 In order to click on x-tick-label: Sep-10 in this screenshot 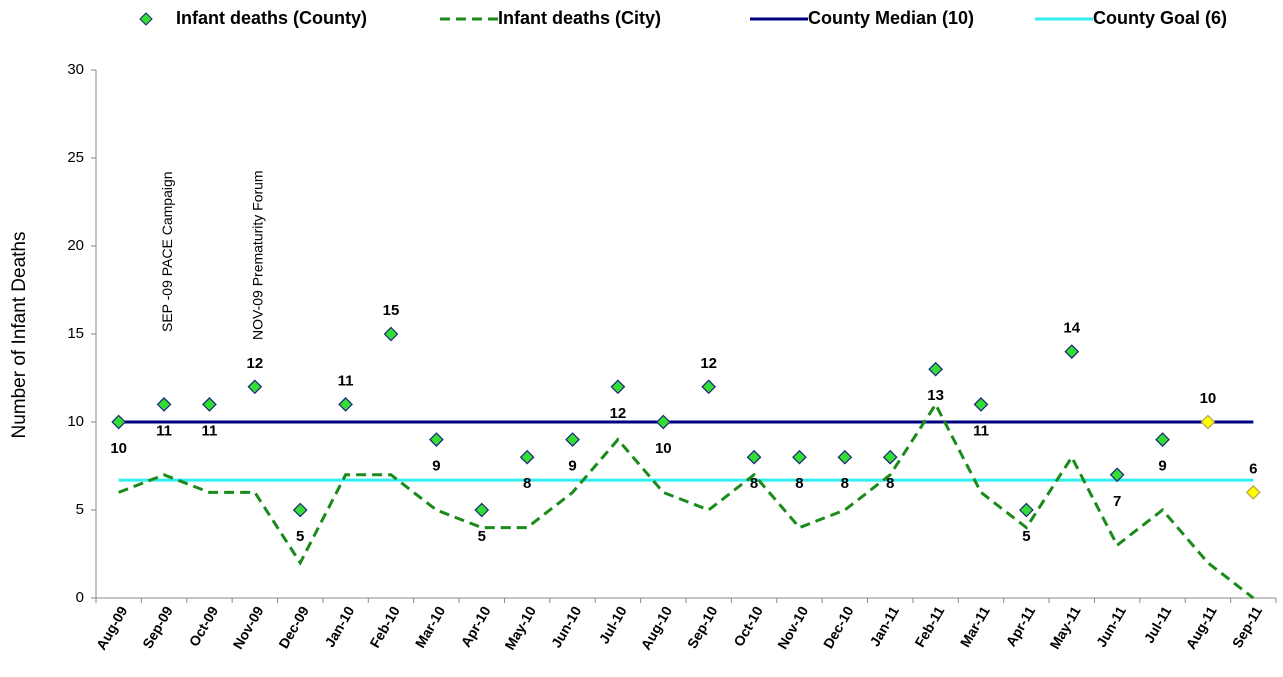, I will do `click(702, 627)`.